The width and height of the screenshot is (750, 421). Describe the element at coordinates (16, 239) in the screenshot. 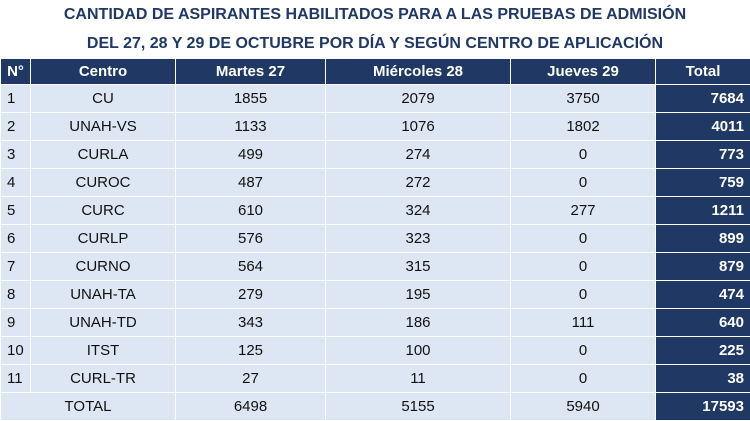

I see `cell: 6` at that location.